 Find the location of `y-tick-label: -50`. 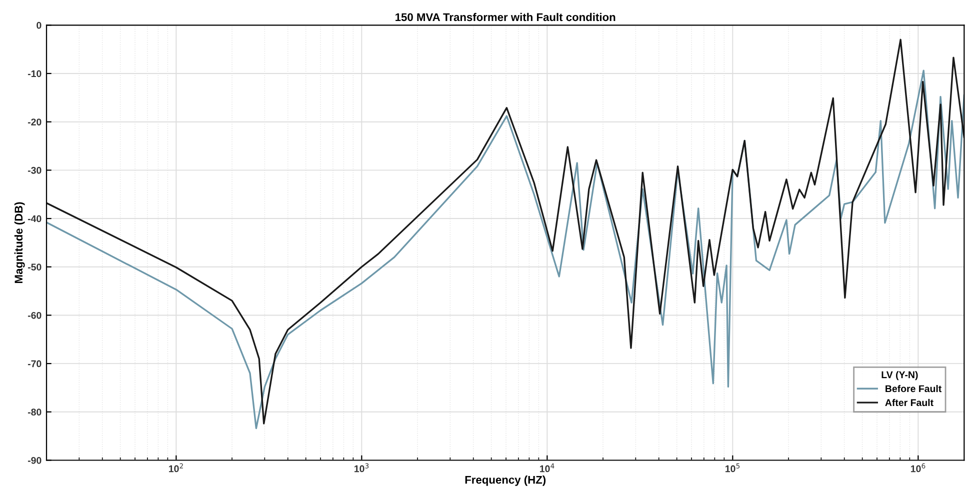

y-tick-label: -50 is located at coordinates (35, 267).